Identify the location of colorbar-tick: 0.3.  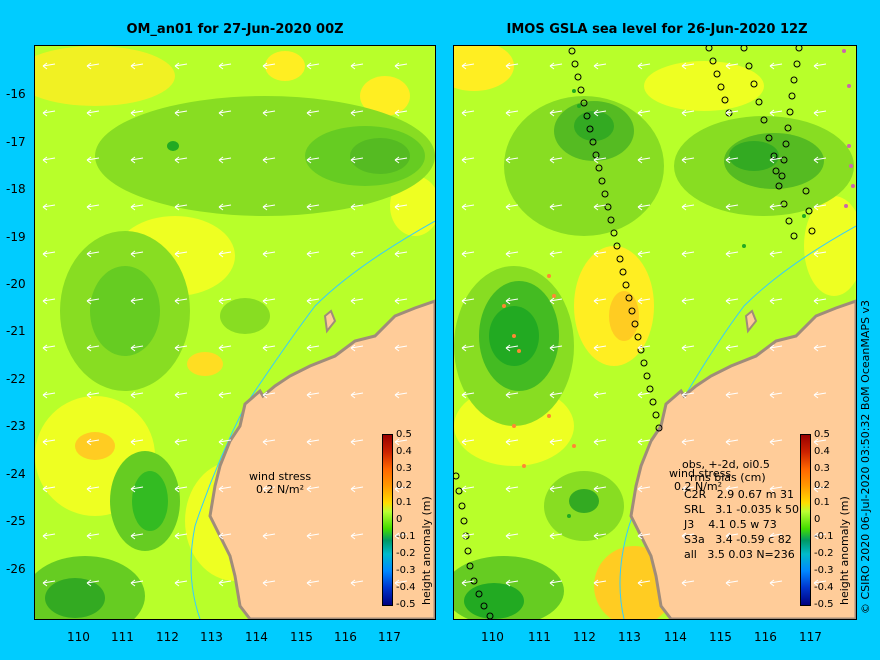
(822, 468).